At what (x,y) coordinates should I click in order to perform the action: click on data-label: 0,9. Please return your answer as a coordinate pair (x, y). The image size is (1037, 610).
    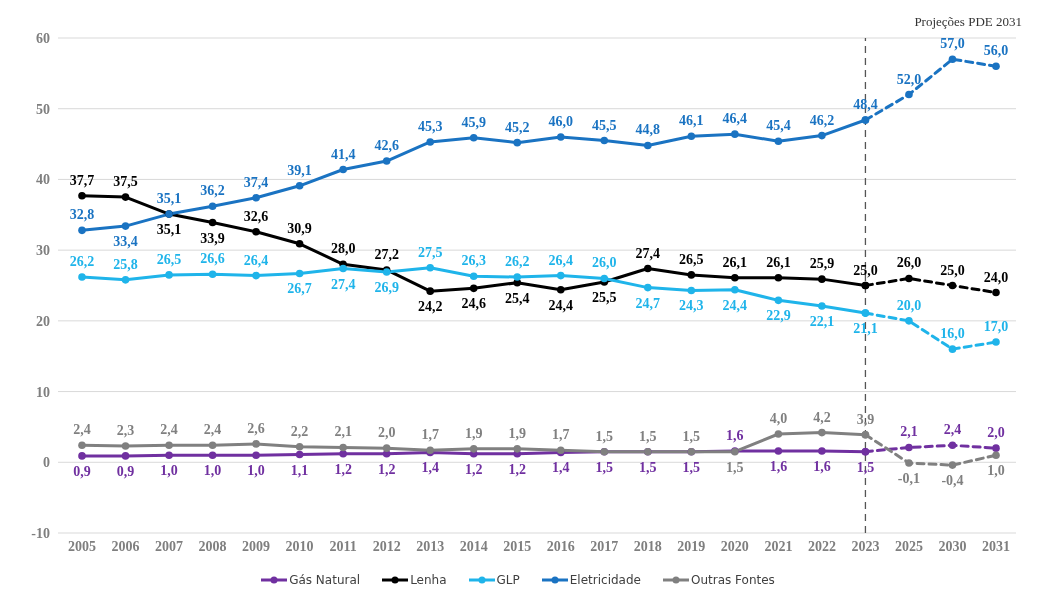
    Looking at the image, I should click on (82, 471).